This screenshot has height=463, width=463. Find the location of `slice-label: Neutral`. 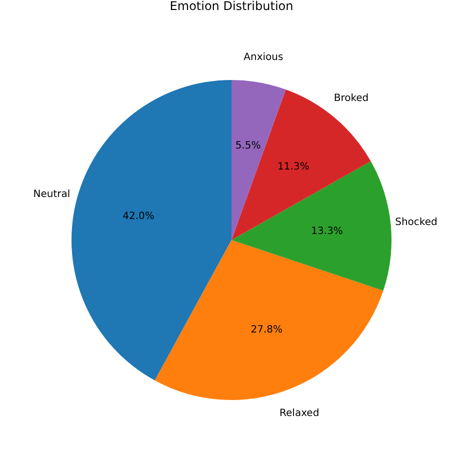

slice-label: Neutral is located at coordinates (51, 194).